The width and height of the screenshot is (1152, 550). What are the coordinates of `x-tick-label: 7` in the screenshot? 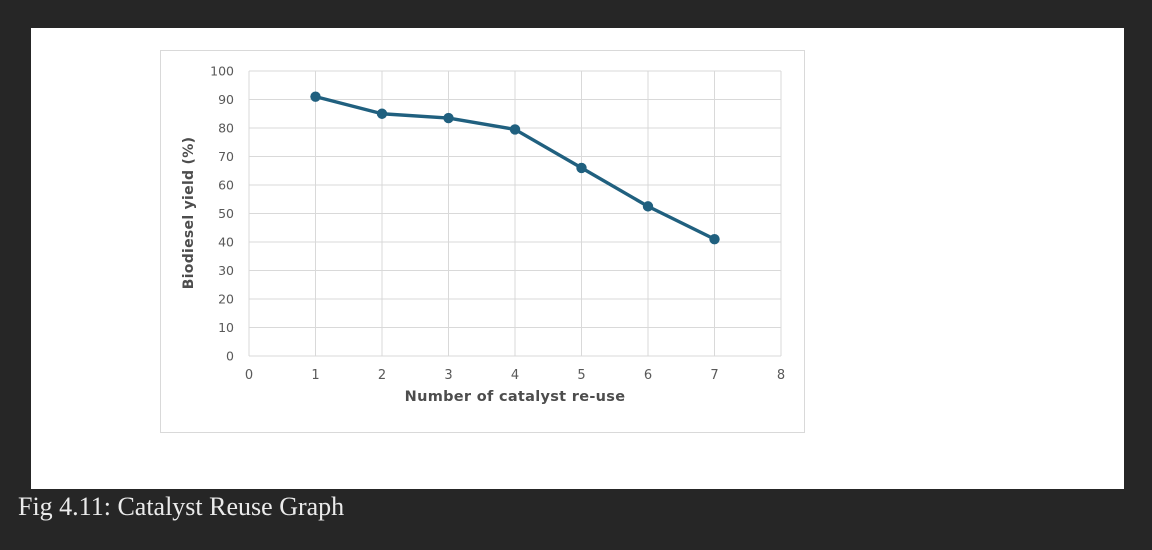 It's located at (714, 375).